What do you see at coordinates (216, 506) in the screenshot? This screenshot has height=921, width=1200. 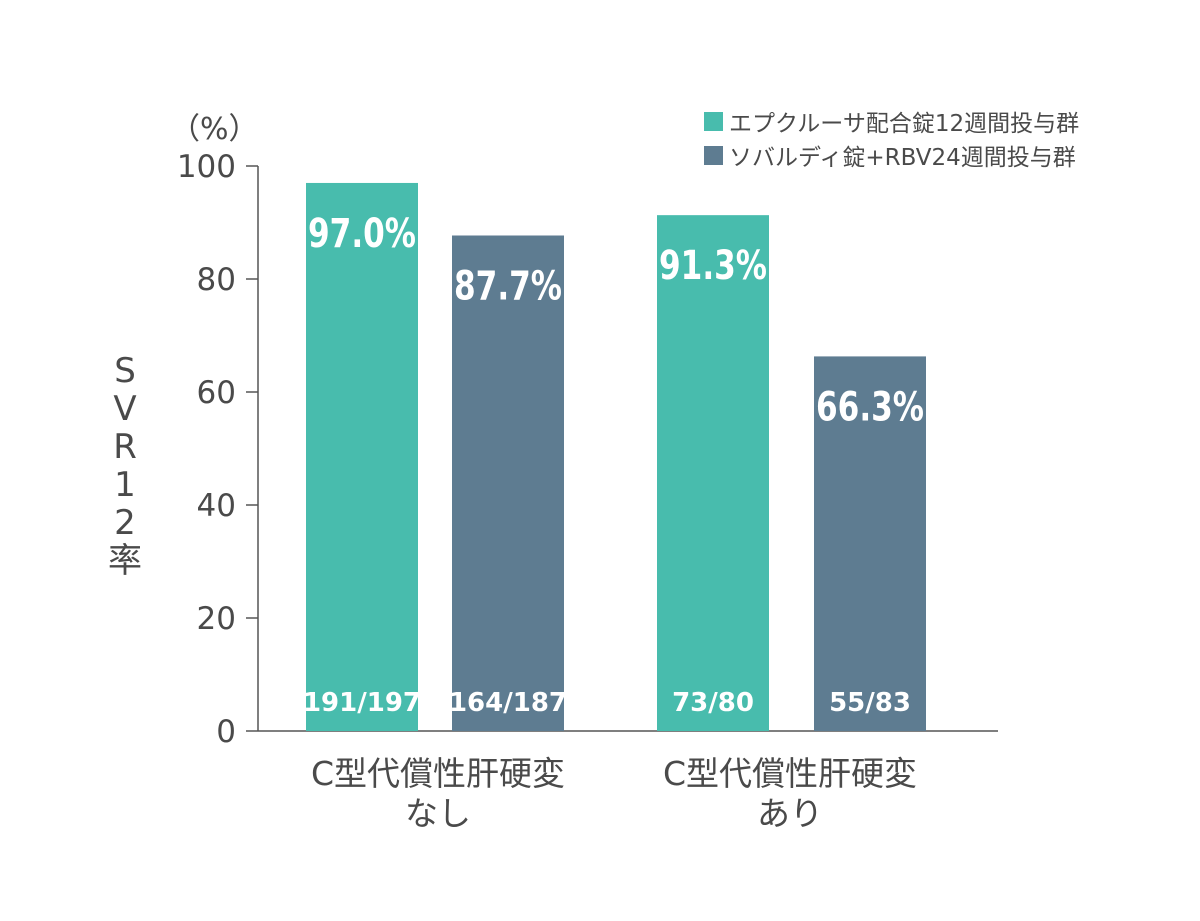 I see `y-tick-label: 40` at bounding box center [216, 506].